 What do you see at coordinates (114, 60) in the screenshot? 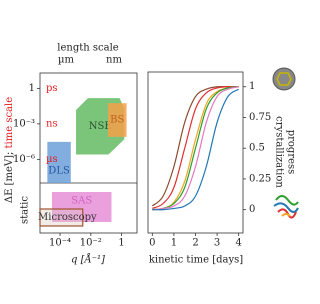
I see `top-unit: nm` at bounding box center [114, 60].